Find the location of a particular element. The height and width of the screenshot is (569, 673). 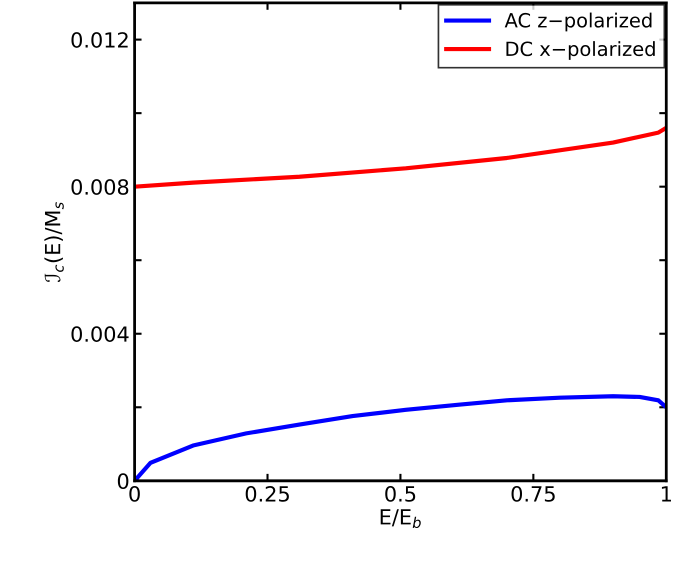

x-tick-label: 1 is located at coordinates (666, 494).